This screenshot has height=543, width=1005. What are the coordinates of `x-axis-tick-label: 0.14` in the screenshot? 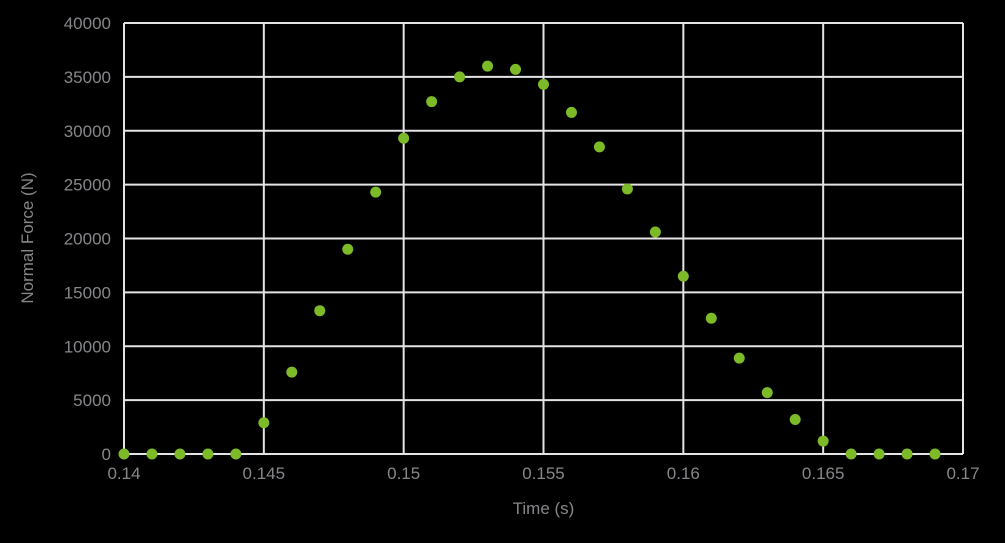 It's located at (123, 473).